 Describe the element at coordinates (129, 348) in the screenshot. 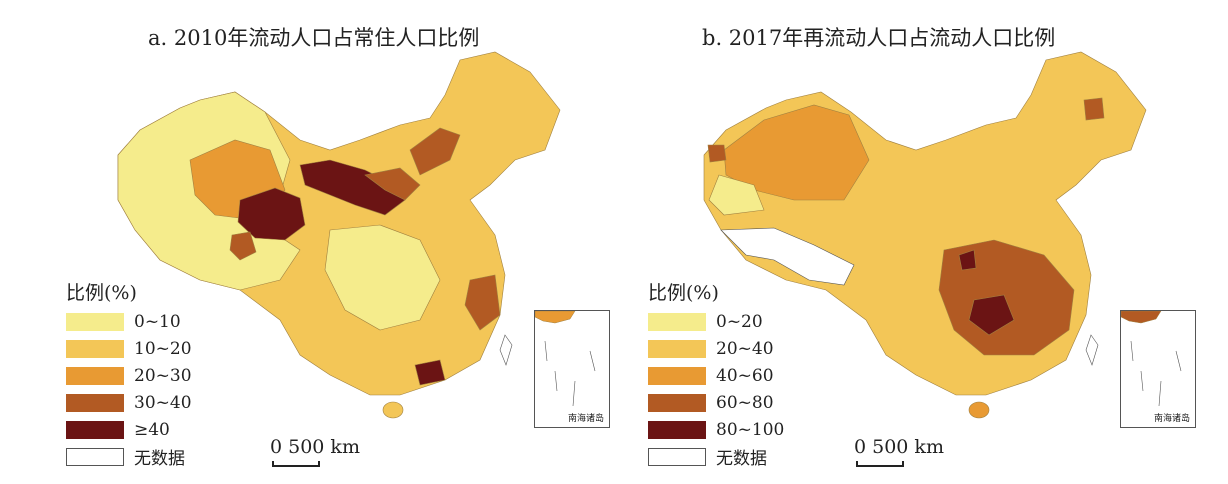

I see `legend-item: 10~20` at that location.